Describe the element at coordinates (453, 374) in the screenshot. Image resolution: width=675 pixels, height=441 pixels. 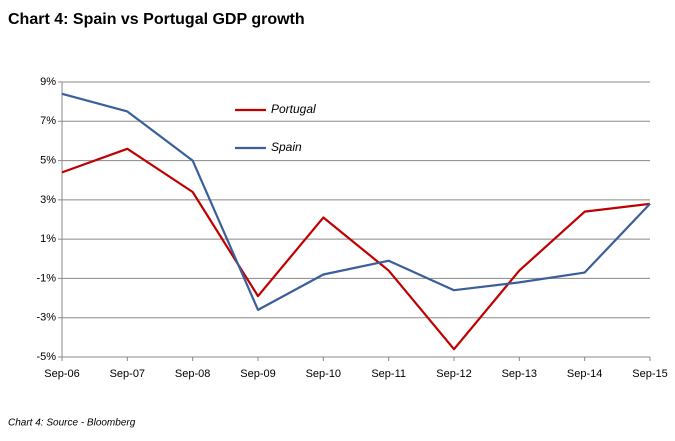
I see `x-tick-label: Sep-12` at that location.